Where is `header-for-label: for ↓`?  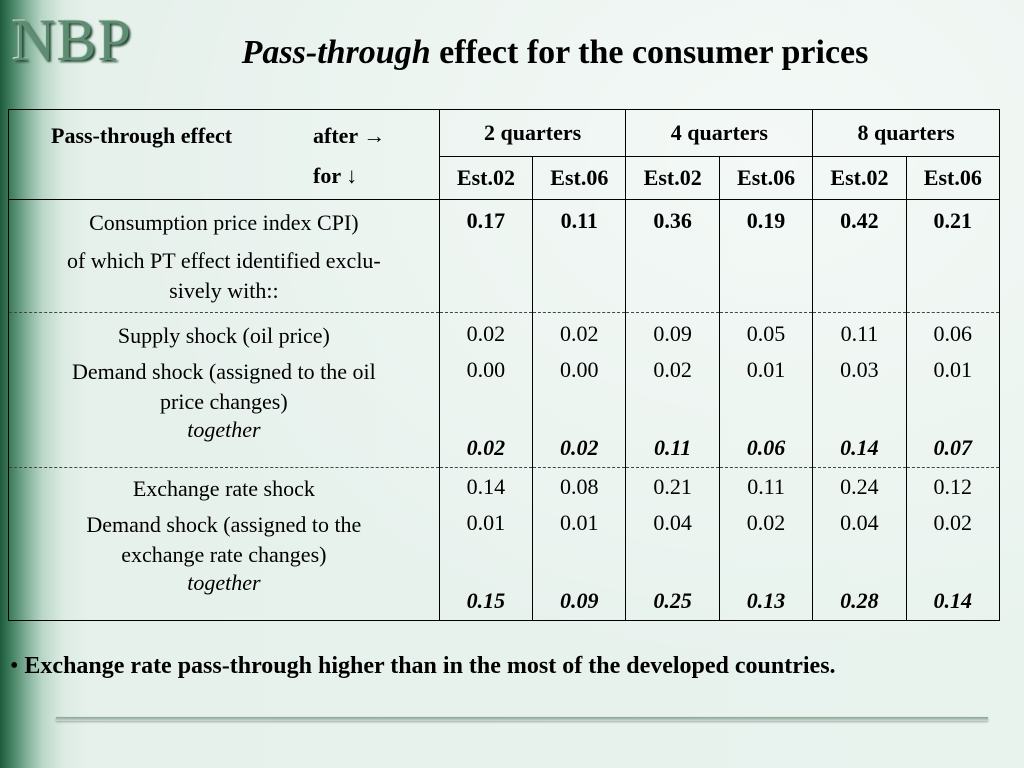 header-for-label: for ↓ is located at coordinates (335, 175).